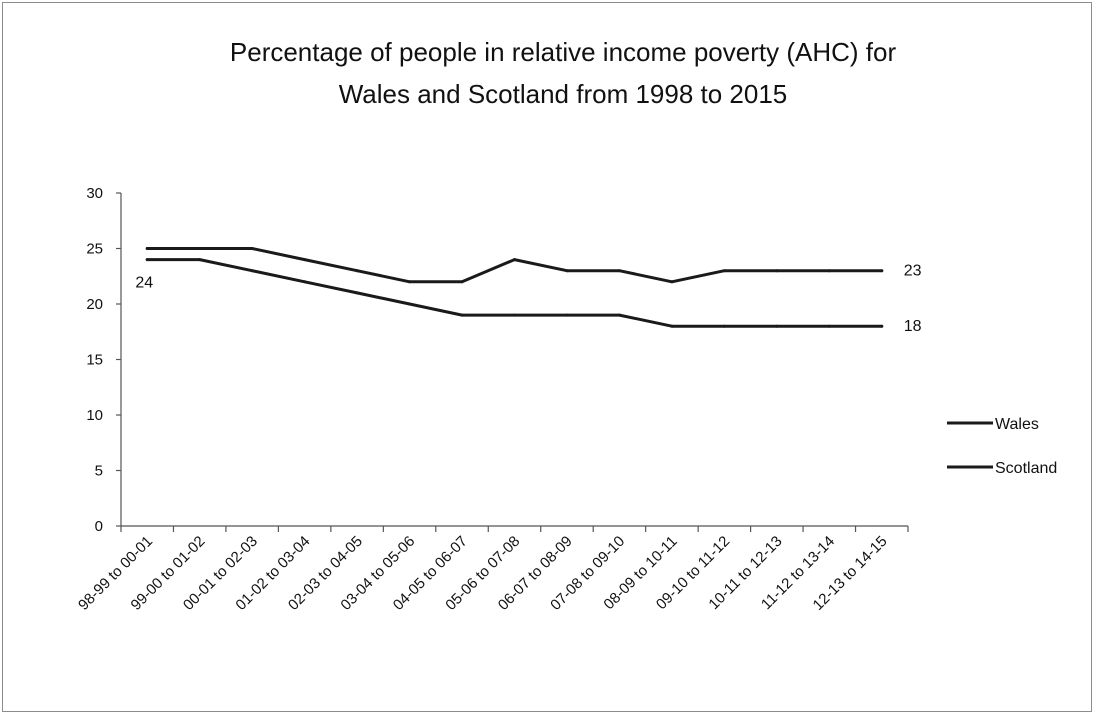 The width and height of the screenshot is (1097, 717). I want to click on legend-label-wales: Wales, so click(1017, 424).